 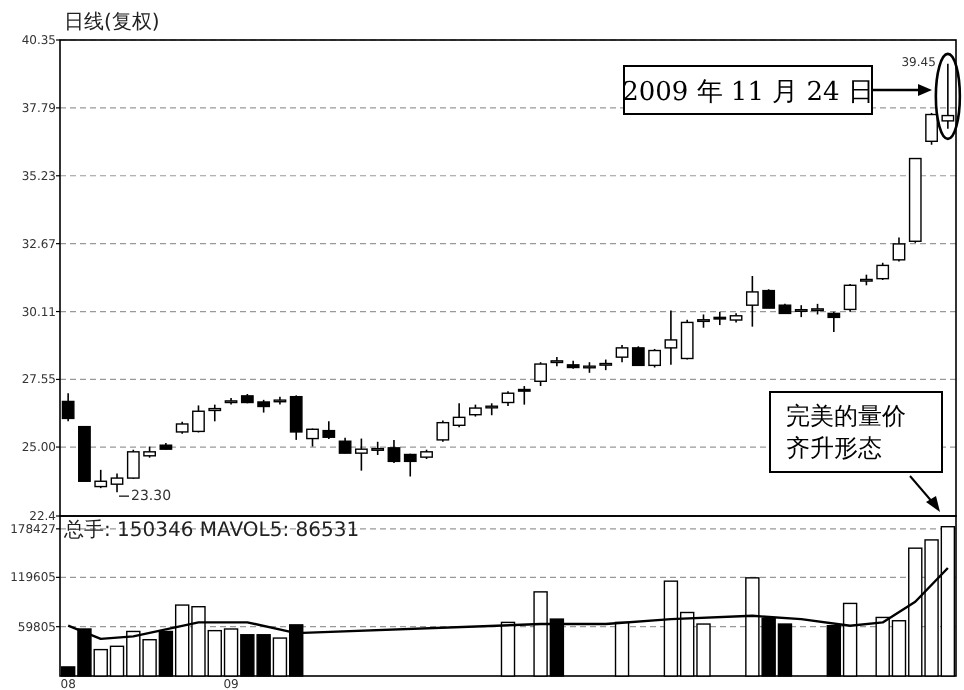 I want to click on annotation: 完美的量价齐升形态, so click(x=846, y=432).